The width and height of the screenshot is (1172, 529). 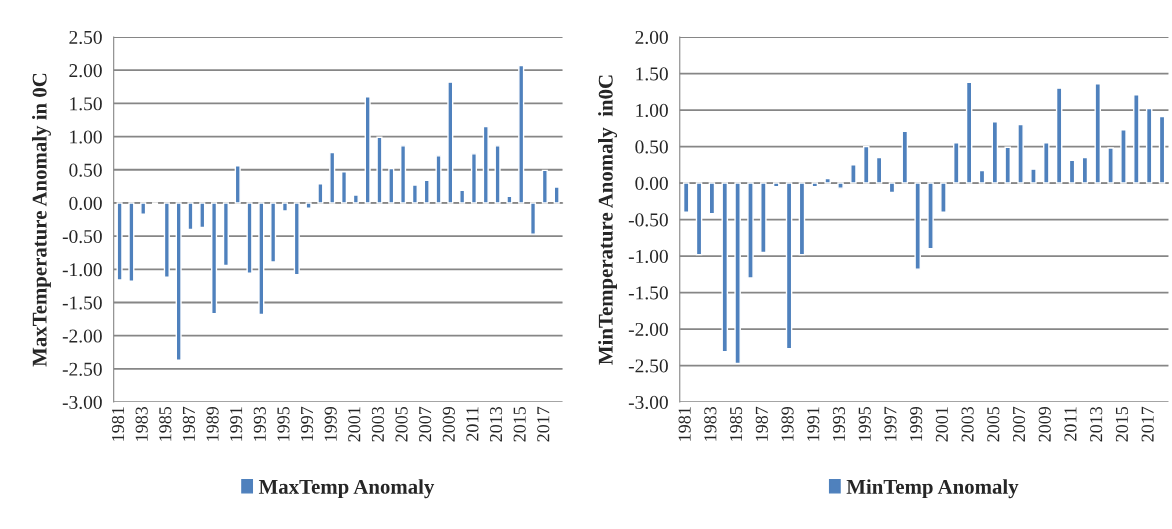 What do you see at coordinates (85, 37) in the screenshot?
I see `y-tick-label: 2.50` at bounding box center [85, 37].